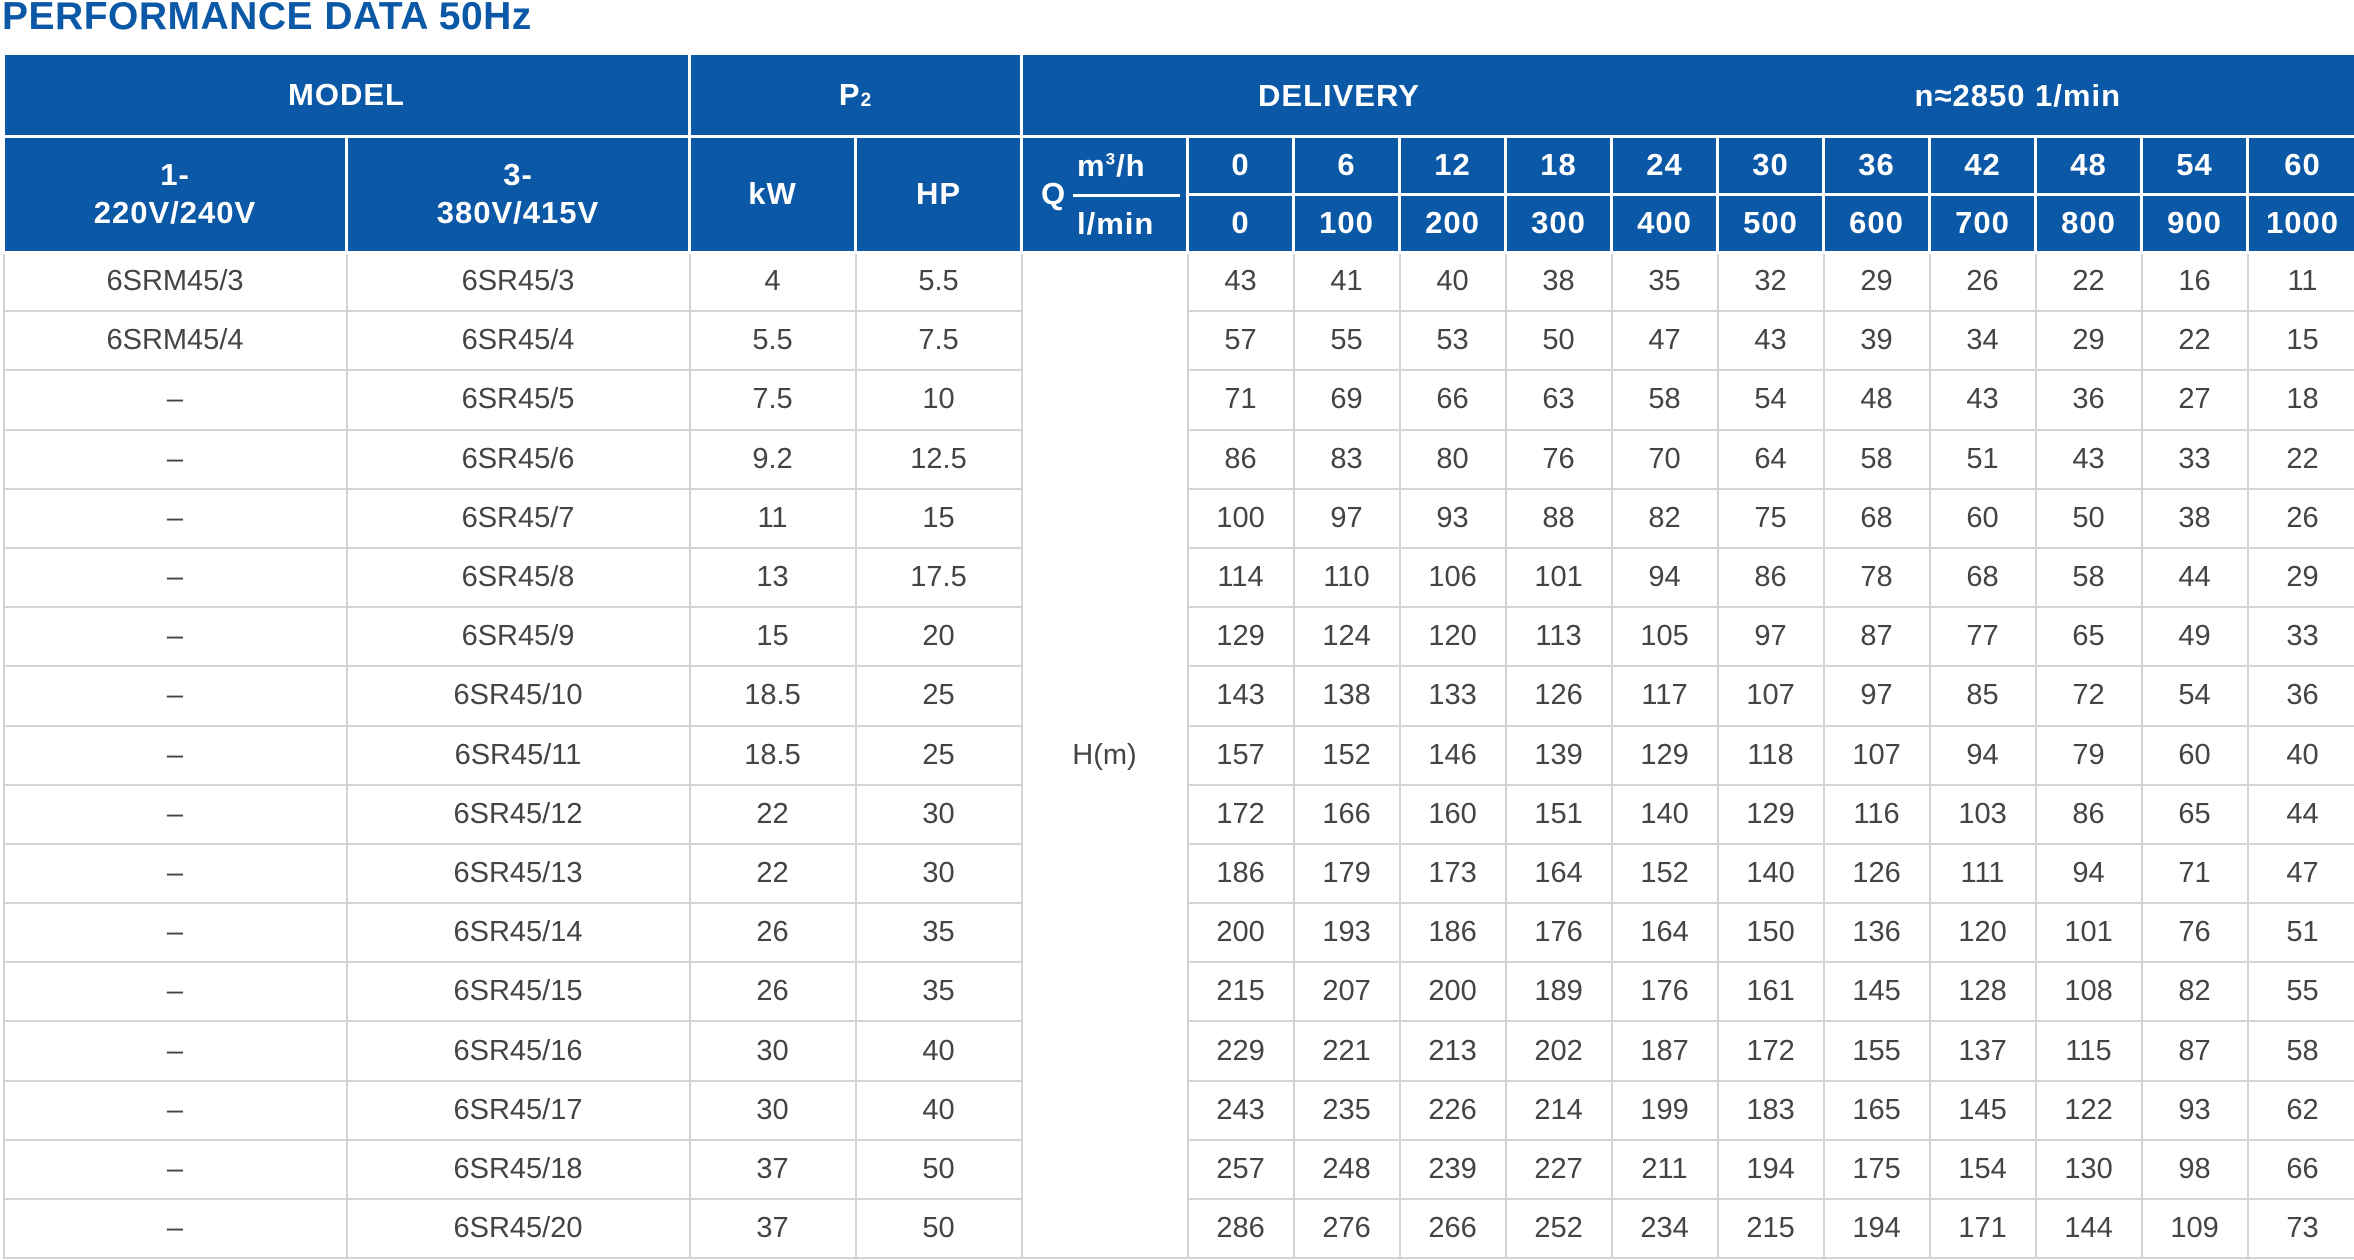  Describe the element at coordinates (175, 341) in the screenshot. I see `single-phase-model-cell: 6SRM45/4` at that location.